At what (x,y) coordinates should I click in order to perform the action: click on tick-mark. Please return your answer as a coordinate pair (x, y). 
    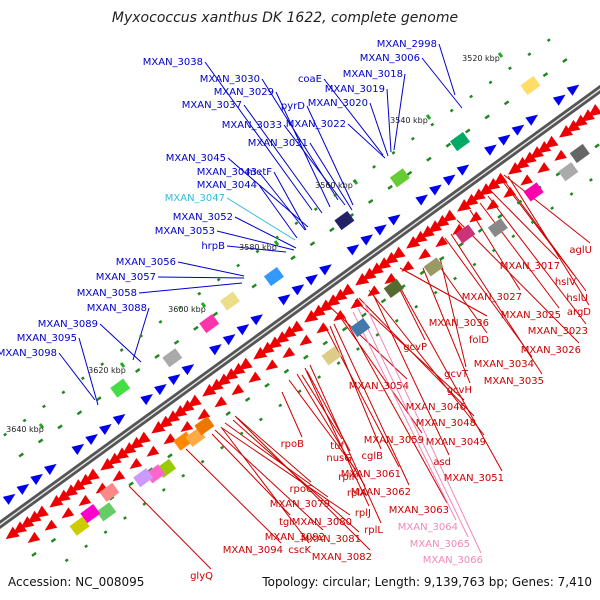
    Looking at the image, I should click on (41, 426).